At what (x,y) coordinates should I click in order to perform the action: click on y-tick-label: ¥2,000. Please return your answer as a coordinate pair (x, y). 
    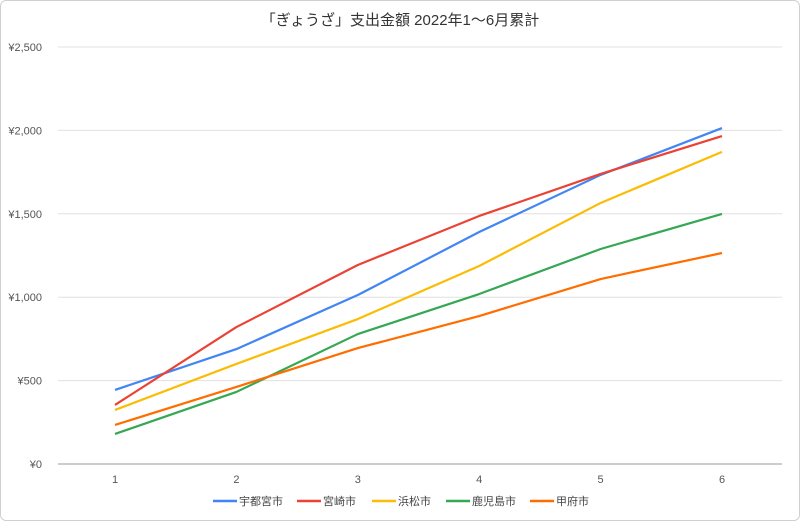
    Looking at the image, I should click on (24, 131).